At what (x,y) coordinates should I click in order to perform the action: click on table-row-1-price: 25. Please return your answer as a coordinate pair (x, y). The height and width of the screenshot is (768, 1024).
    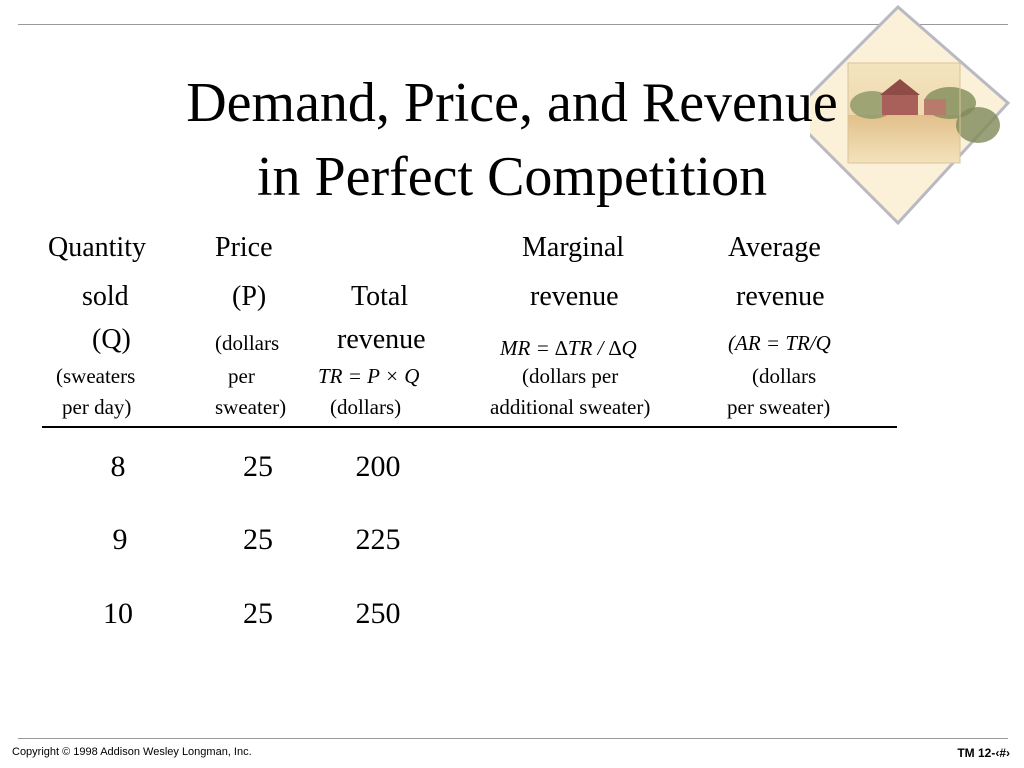
    Looking at the image, I should click on (258, 466).